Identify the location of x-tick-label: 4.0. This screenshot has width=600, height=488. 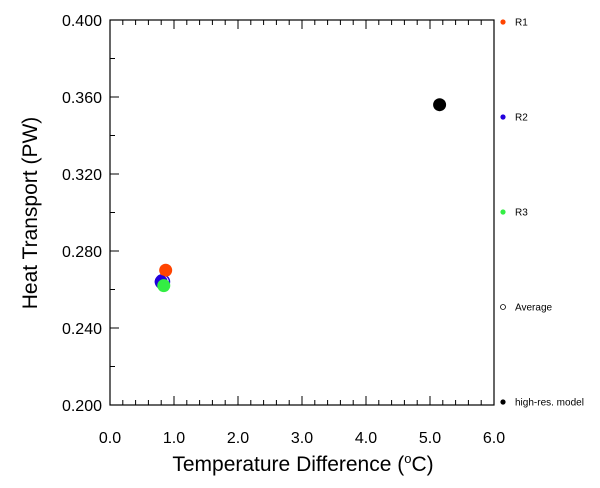
(366, 438).